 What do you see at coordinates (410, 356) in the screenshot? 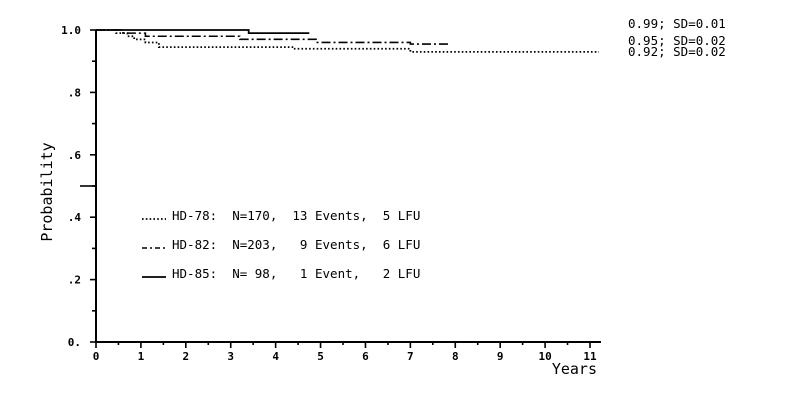
I see `x-tick-label: 7` at bounding box center [410, 356].